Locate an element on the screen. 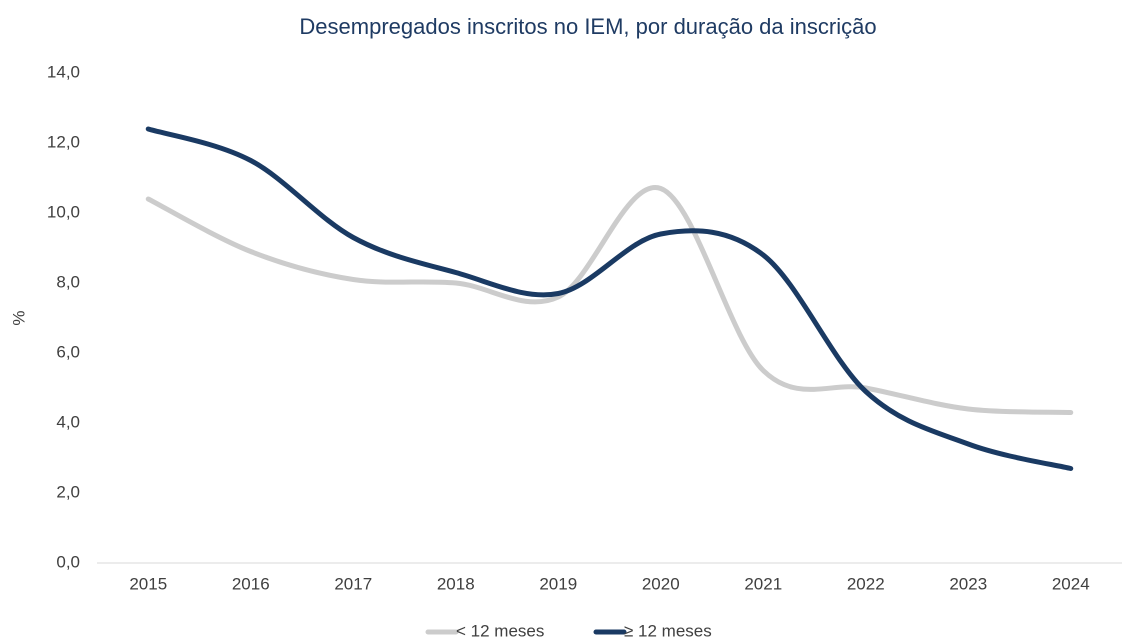 The height and width of the screenshot is (641, 1135). x-tick-label: 2023 is located at coordinates (968, 583).